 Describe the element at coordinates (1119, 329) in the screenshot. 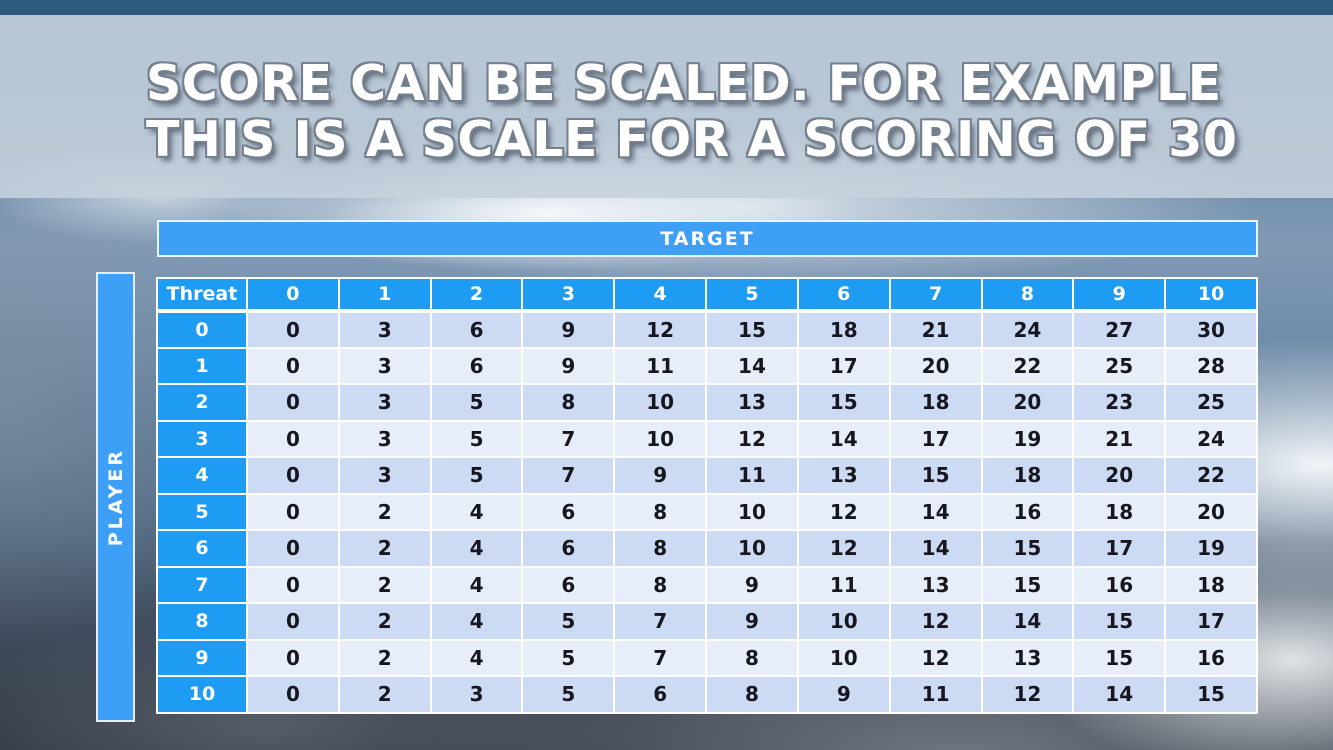

I see `score-cell: 27` at that location.